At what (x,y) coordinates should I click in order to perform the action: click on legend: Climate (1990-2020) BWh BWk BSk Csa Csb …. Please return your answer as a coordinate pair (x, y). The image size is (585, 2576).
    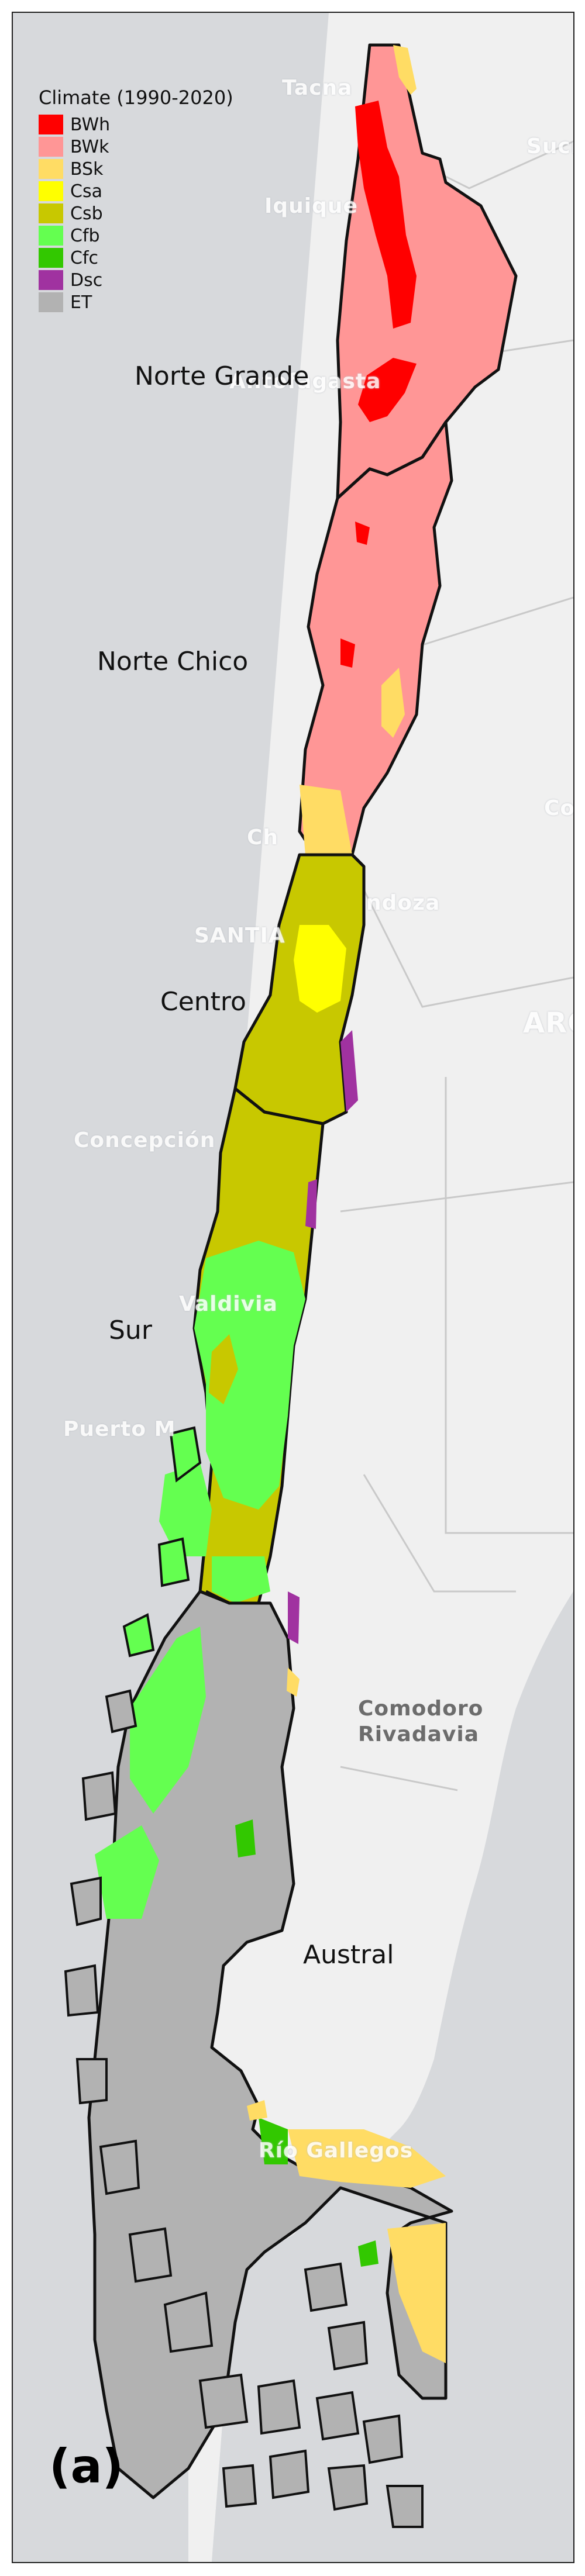
    Looking at the image, I should click on (150, 200).